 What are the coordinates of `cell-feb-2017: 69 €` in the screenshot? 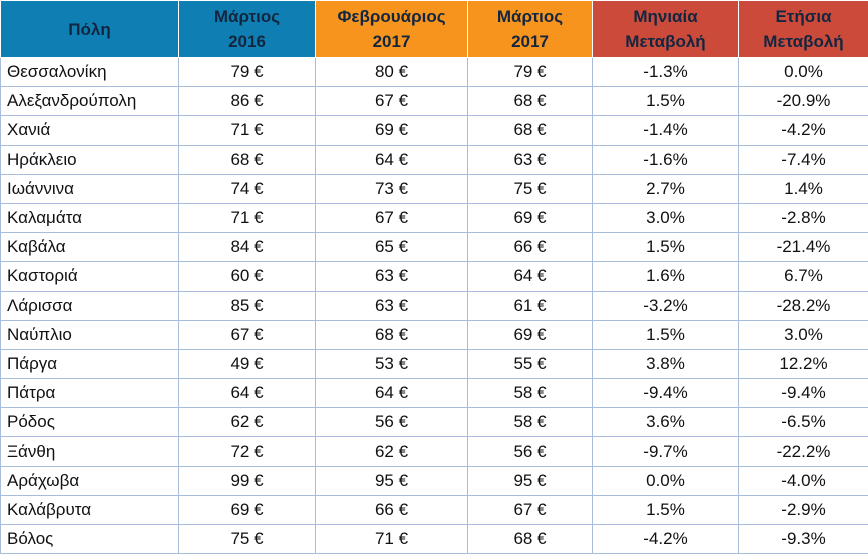 It's located at (392, 130).